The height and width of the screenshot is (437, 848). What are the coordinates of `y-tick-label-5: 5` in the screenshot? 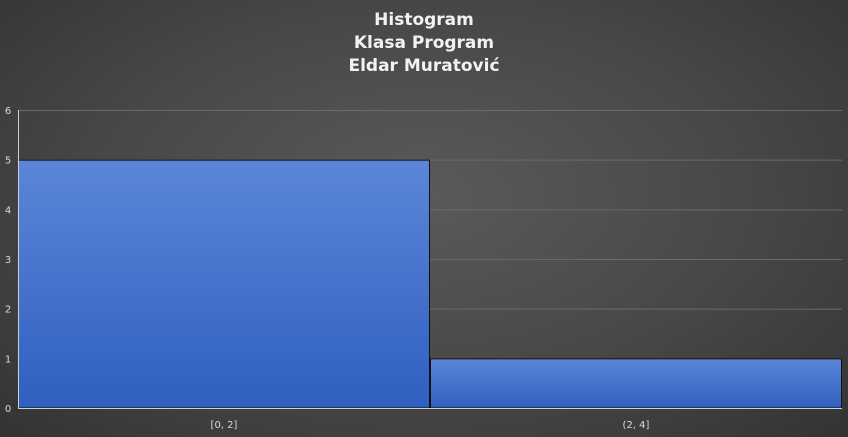 It's located at (8, 161).